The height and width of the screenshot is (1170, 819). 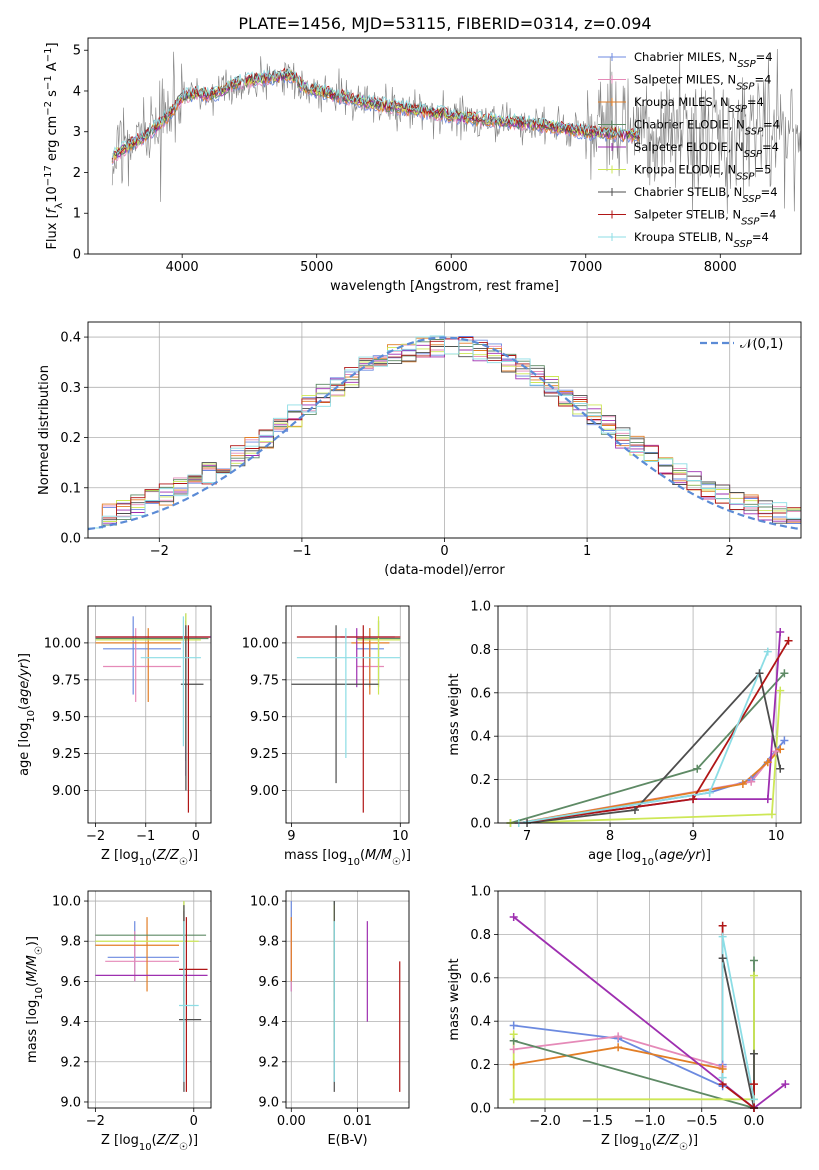 I want to click on x-tick-label: 7, so click(x=527, y=836).